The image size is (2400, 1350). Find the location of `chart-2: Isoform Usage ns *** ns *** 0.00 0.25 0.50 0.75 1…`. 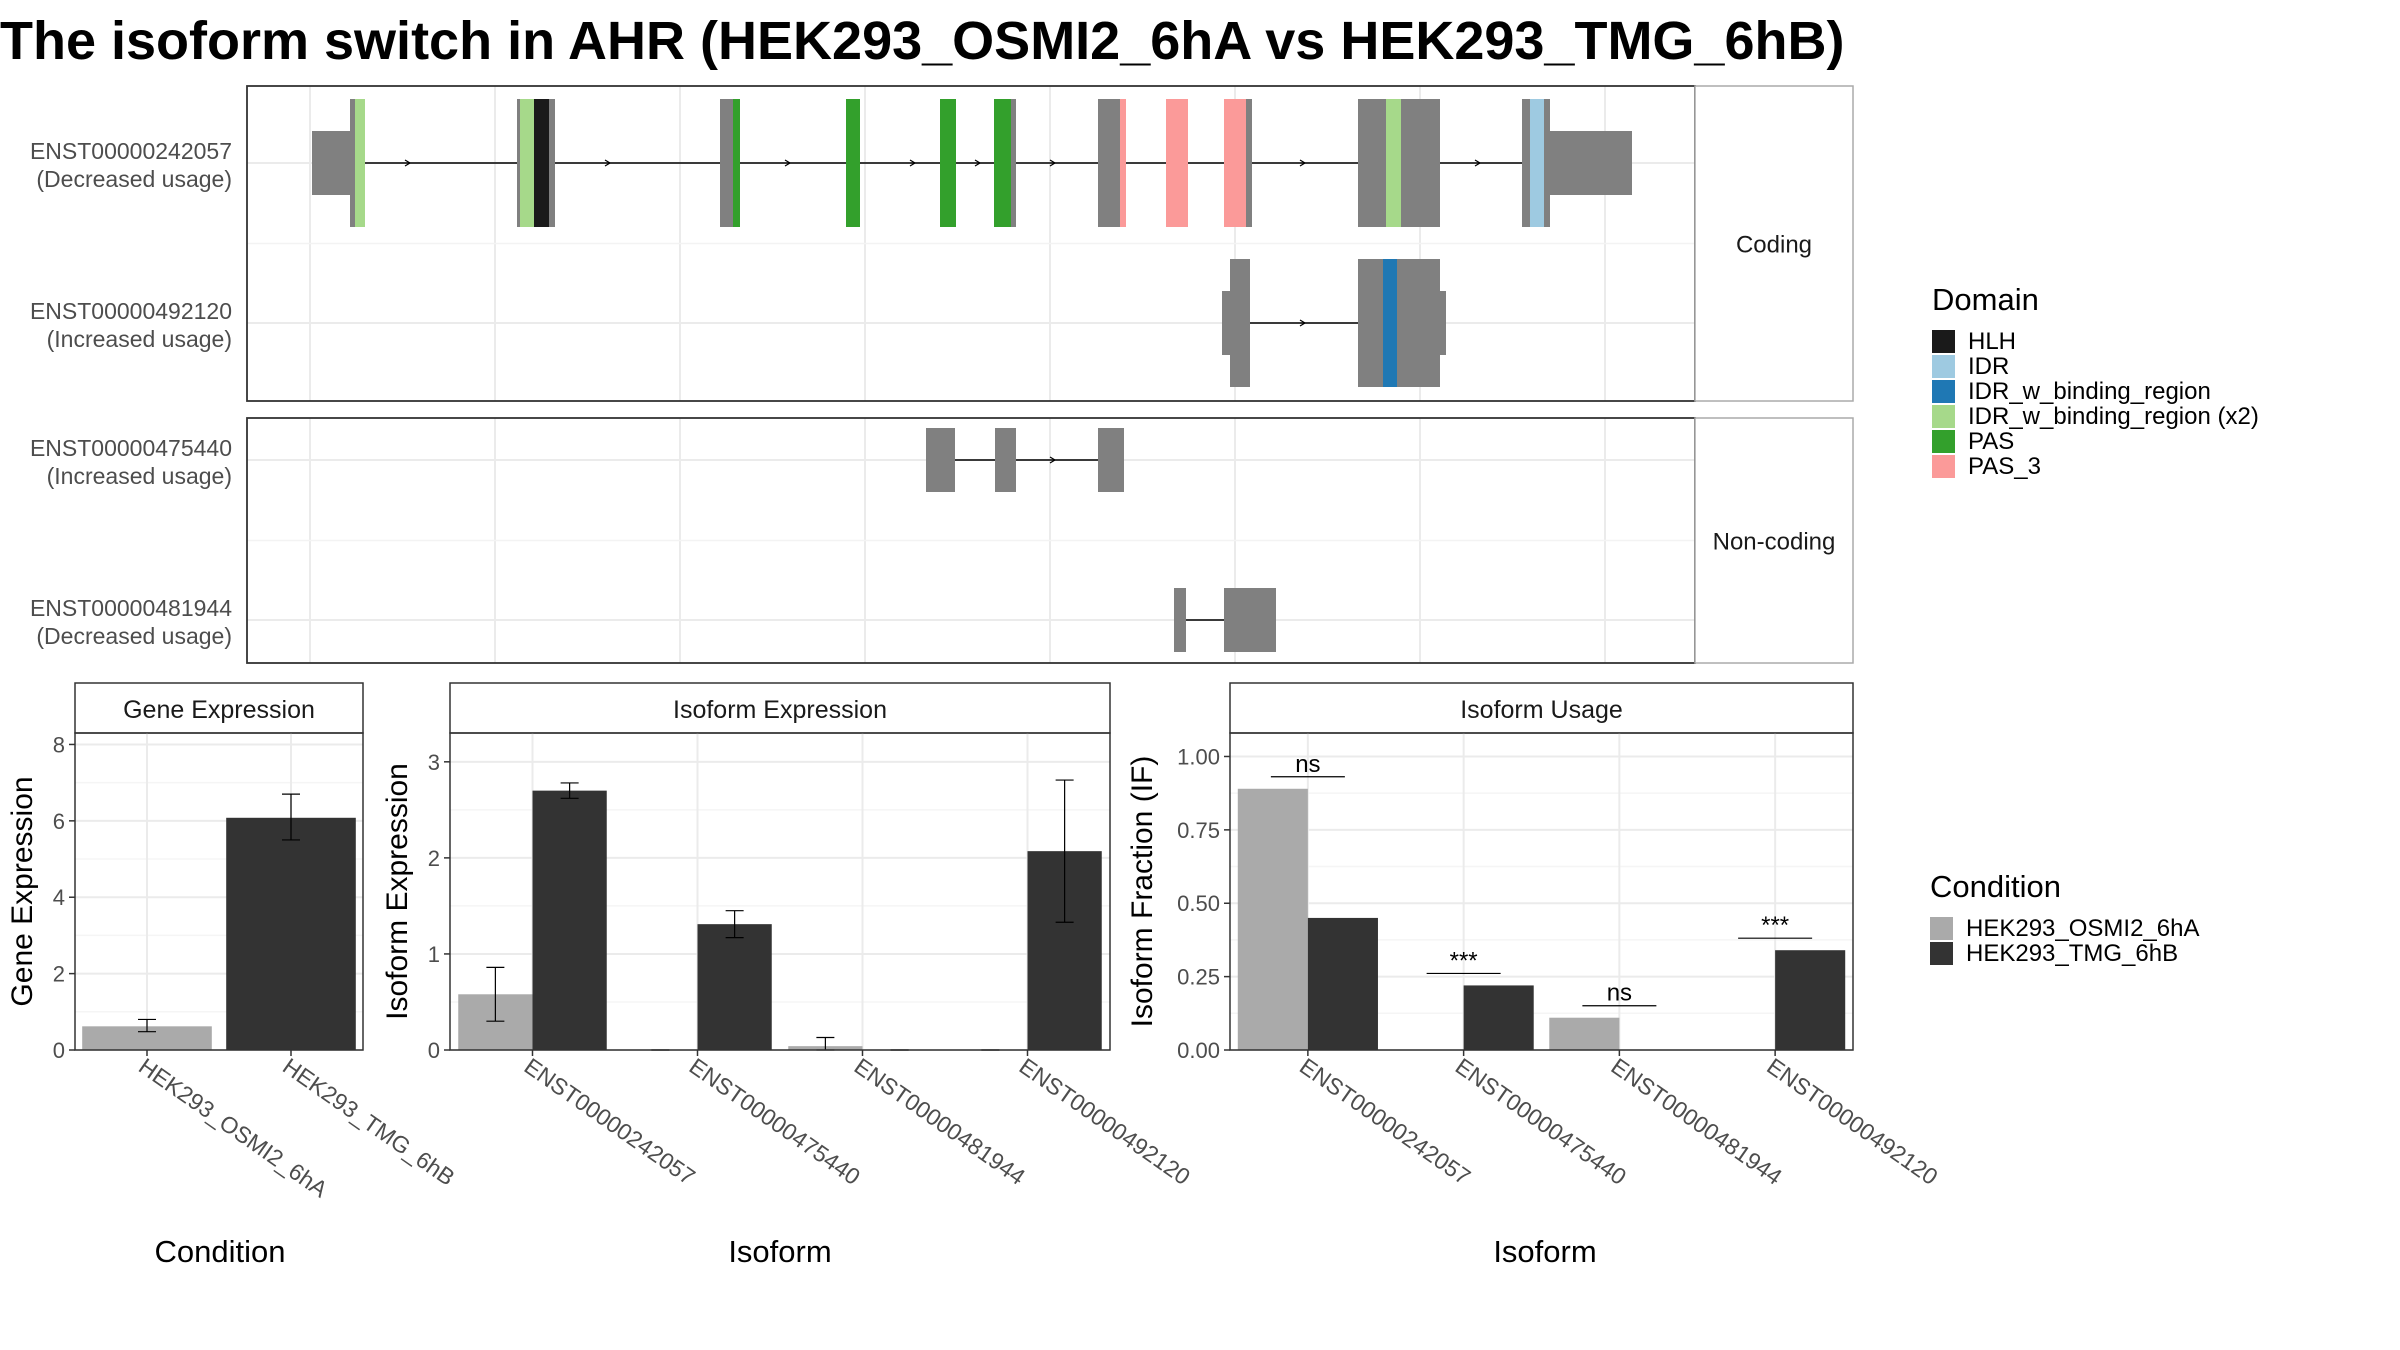

chart-2: Isoform Usage ns *** ns *** 0.00 0.25 0.50 0.75 1… is located at coordinates (1534, 975).